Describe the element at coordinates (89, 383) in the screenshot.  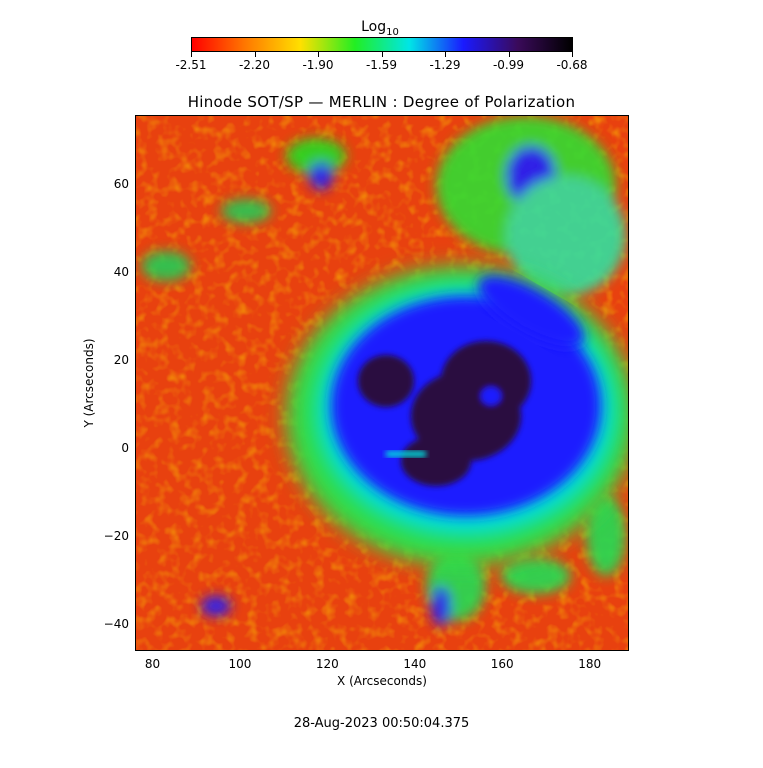
I see `y-axis-label: Y (Arcseconds)` at that location.